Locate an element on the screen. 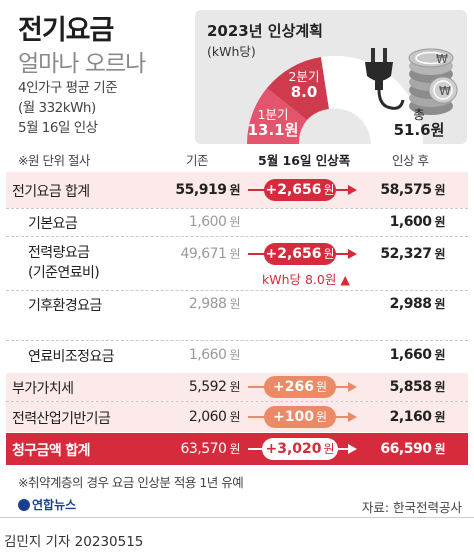 The width and height of the screenshot is (474, 554). row-after-value: 2,988 원 is located at coordinates (417, 304).